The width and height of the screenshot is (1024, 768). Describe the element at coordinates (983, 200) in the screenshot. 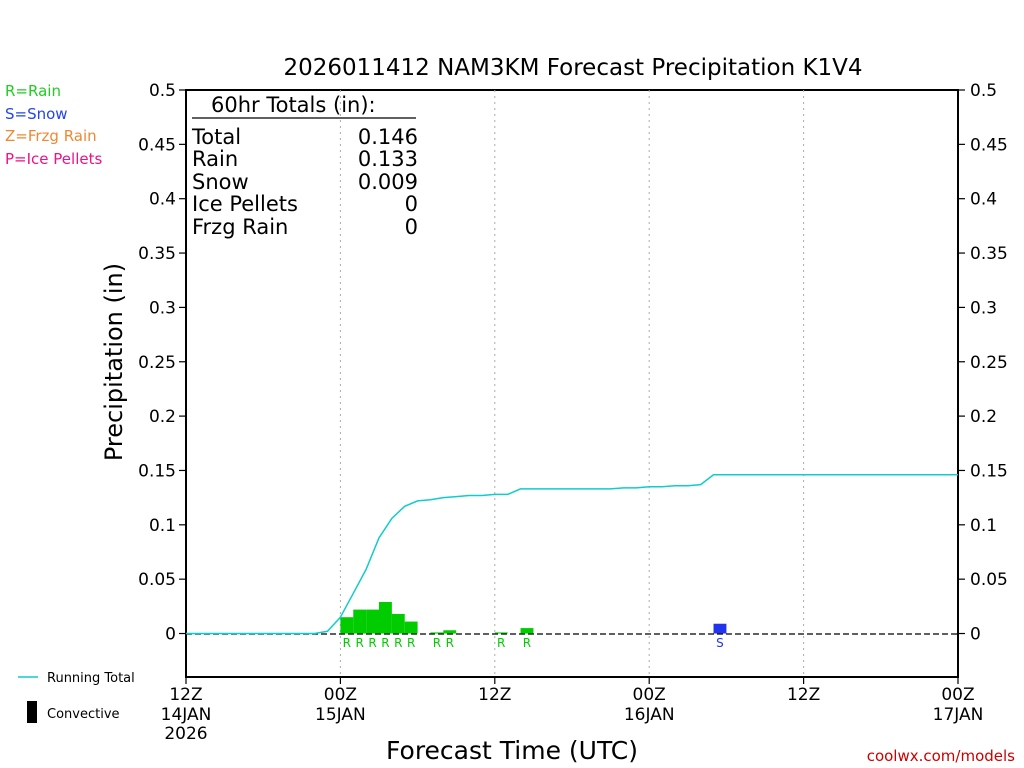

I see `y-tick-label-right: 0.4` at that location.